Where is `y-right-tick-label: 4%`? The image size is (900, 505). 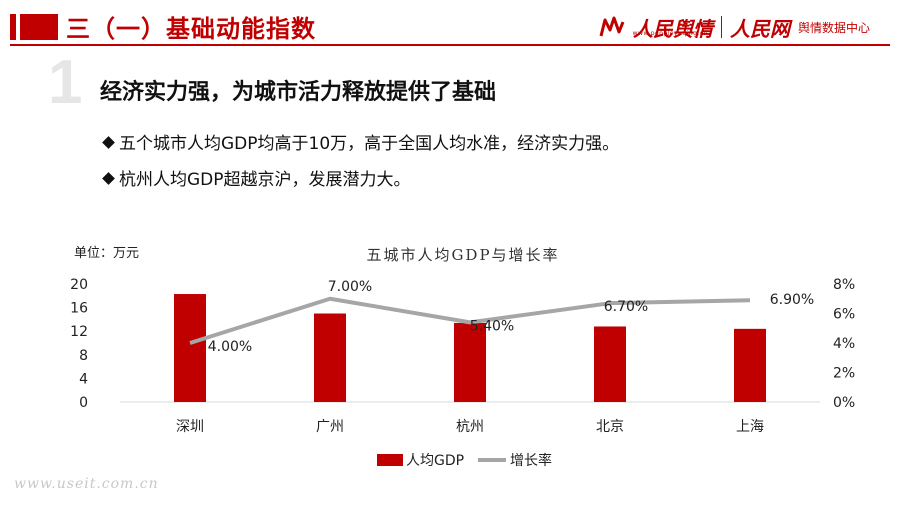 y-right-tick-label: 4% is located at coordinates (844, 344).